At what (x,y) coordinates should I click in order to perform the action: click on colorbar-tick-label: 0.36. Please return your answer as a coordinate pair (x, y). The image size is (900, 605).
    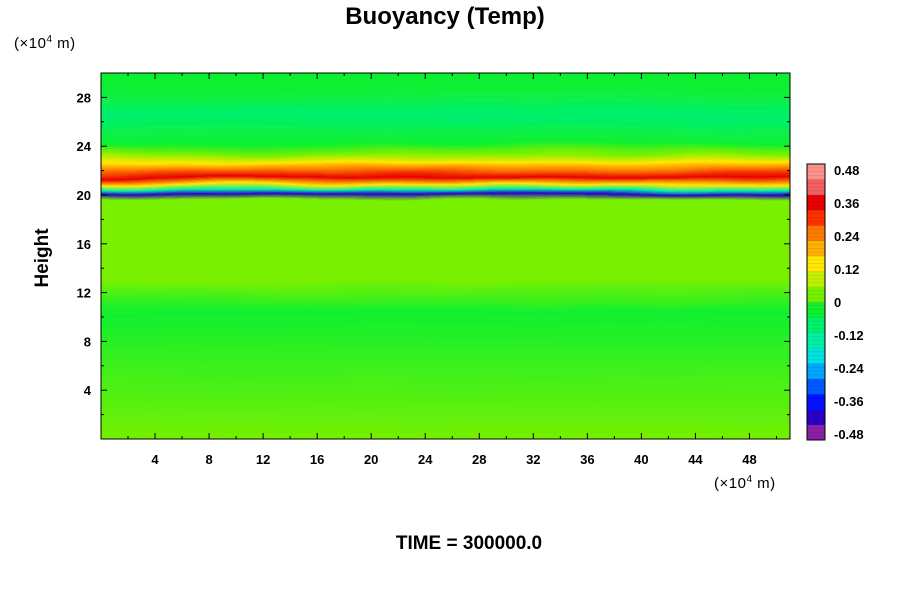
    Looking at the image, I should click on (846, 203).